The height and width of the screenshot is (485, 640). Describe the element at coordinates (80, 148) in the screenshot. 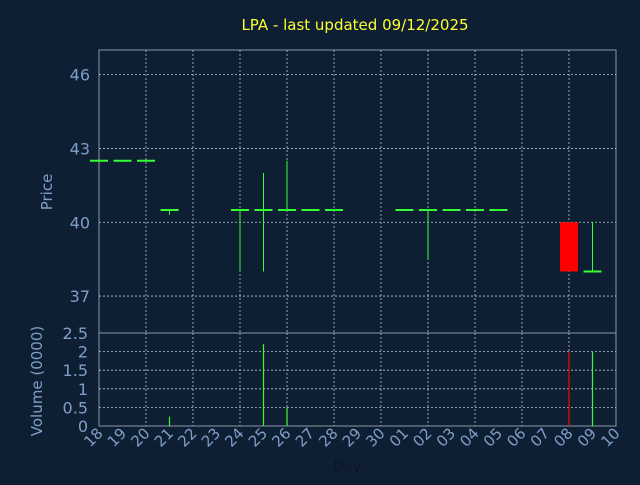

I see `price-tick-label: 43` at that location.